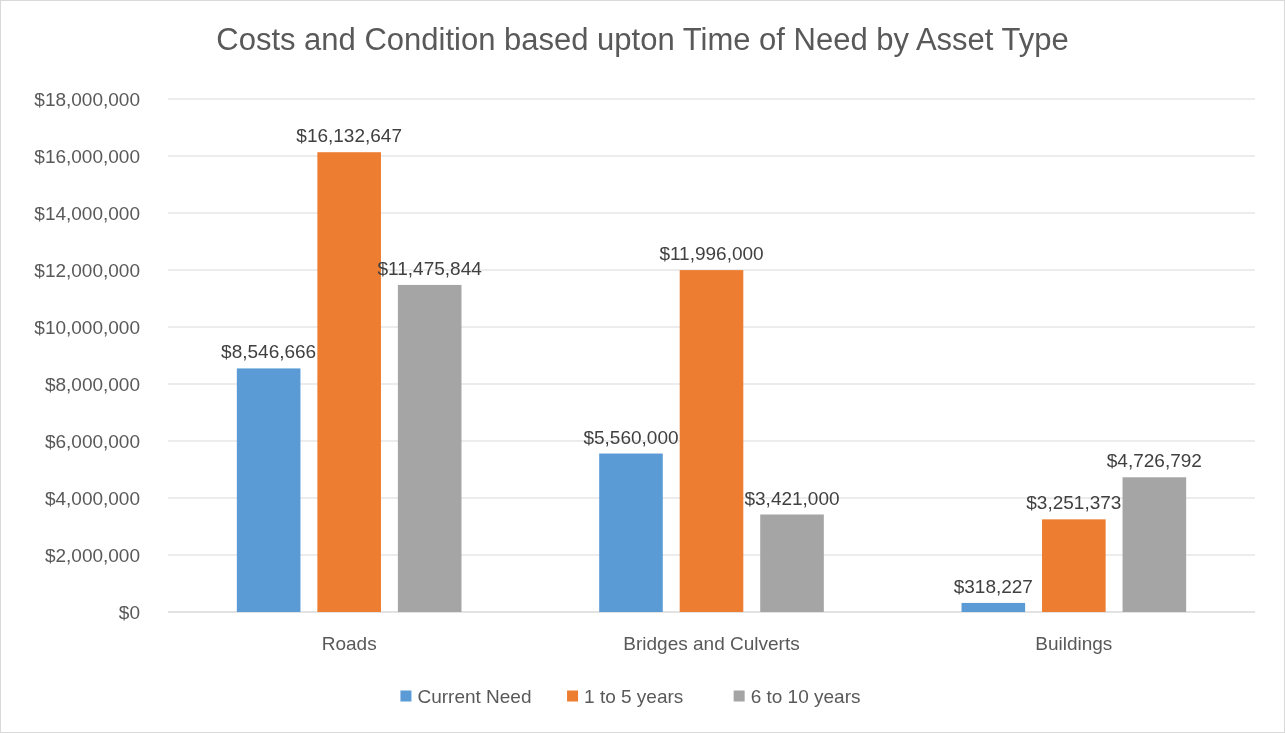 This screenshot has width=1285, height=733. Describe the element at coordinates (1154, 461) in the screenshot. I see `data-label: $4,726,792` at that location.